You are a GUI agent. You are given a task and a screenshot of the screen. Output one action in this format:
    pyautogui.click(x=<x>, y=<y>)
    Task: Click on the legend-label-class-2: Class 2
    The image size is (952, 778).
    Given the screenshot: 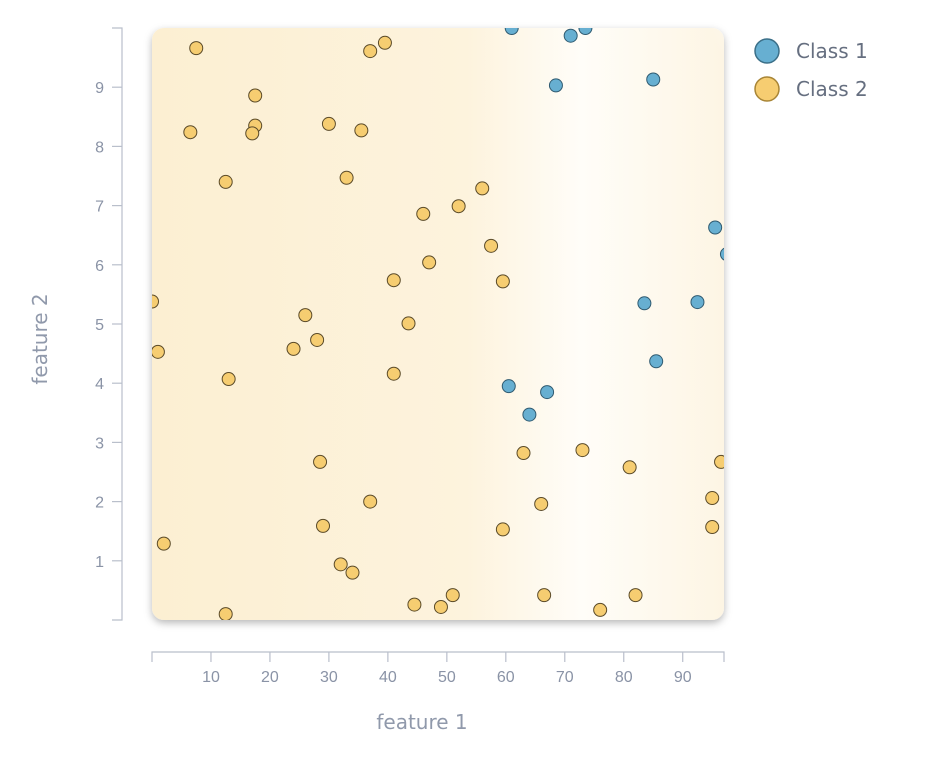 What is the action you would take?
    pyautogui.click(x=832, y=89)
    